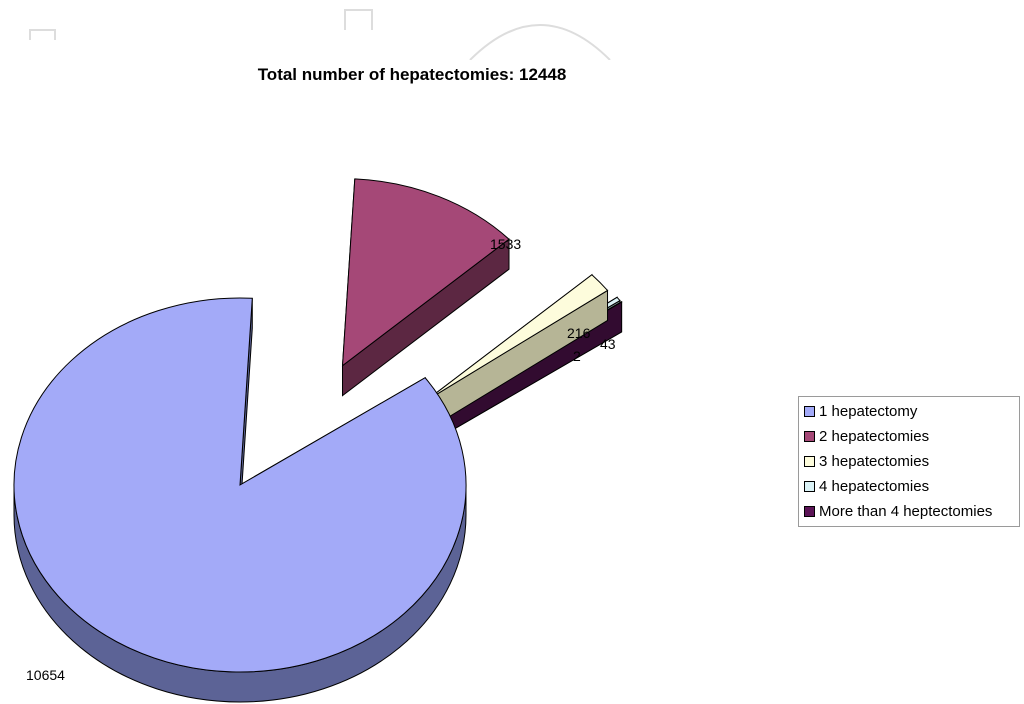  What do you see at coordinates (320, 34) in the screenshot?
I see `watermark-decoration` at bounding box center [320, 34].